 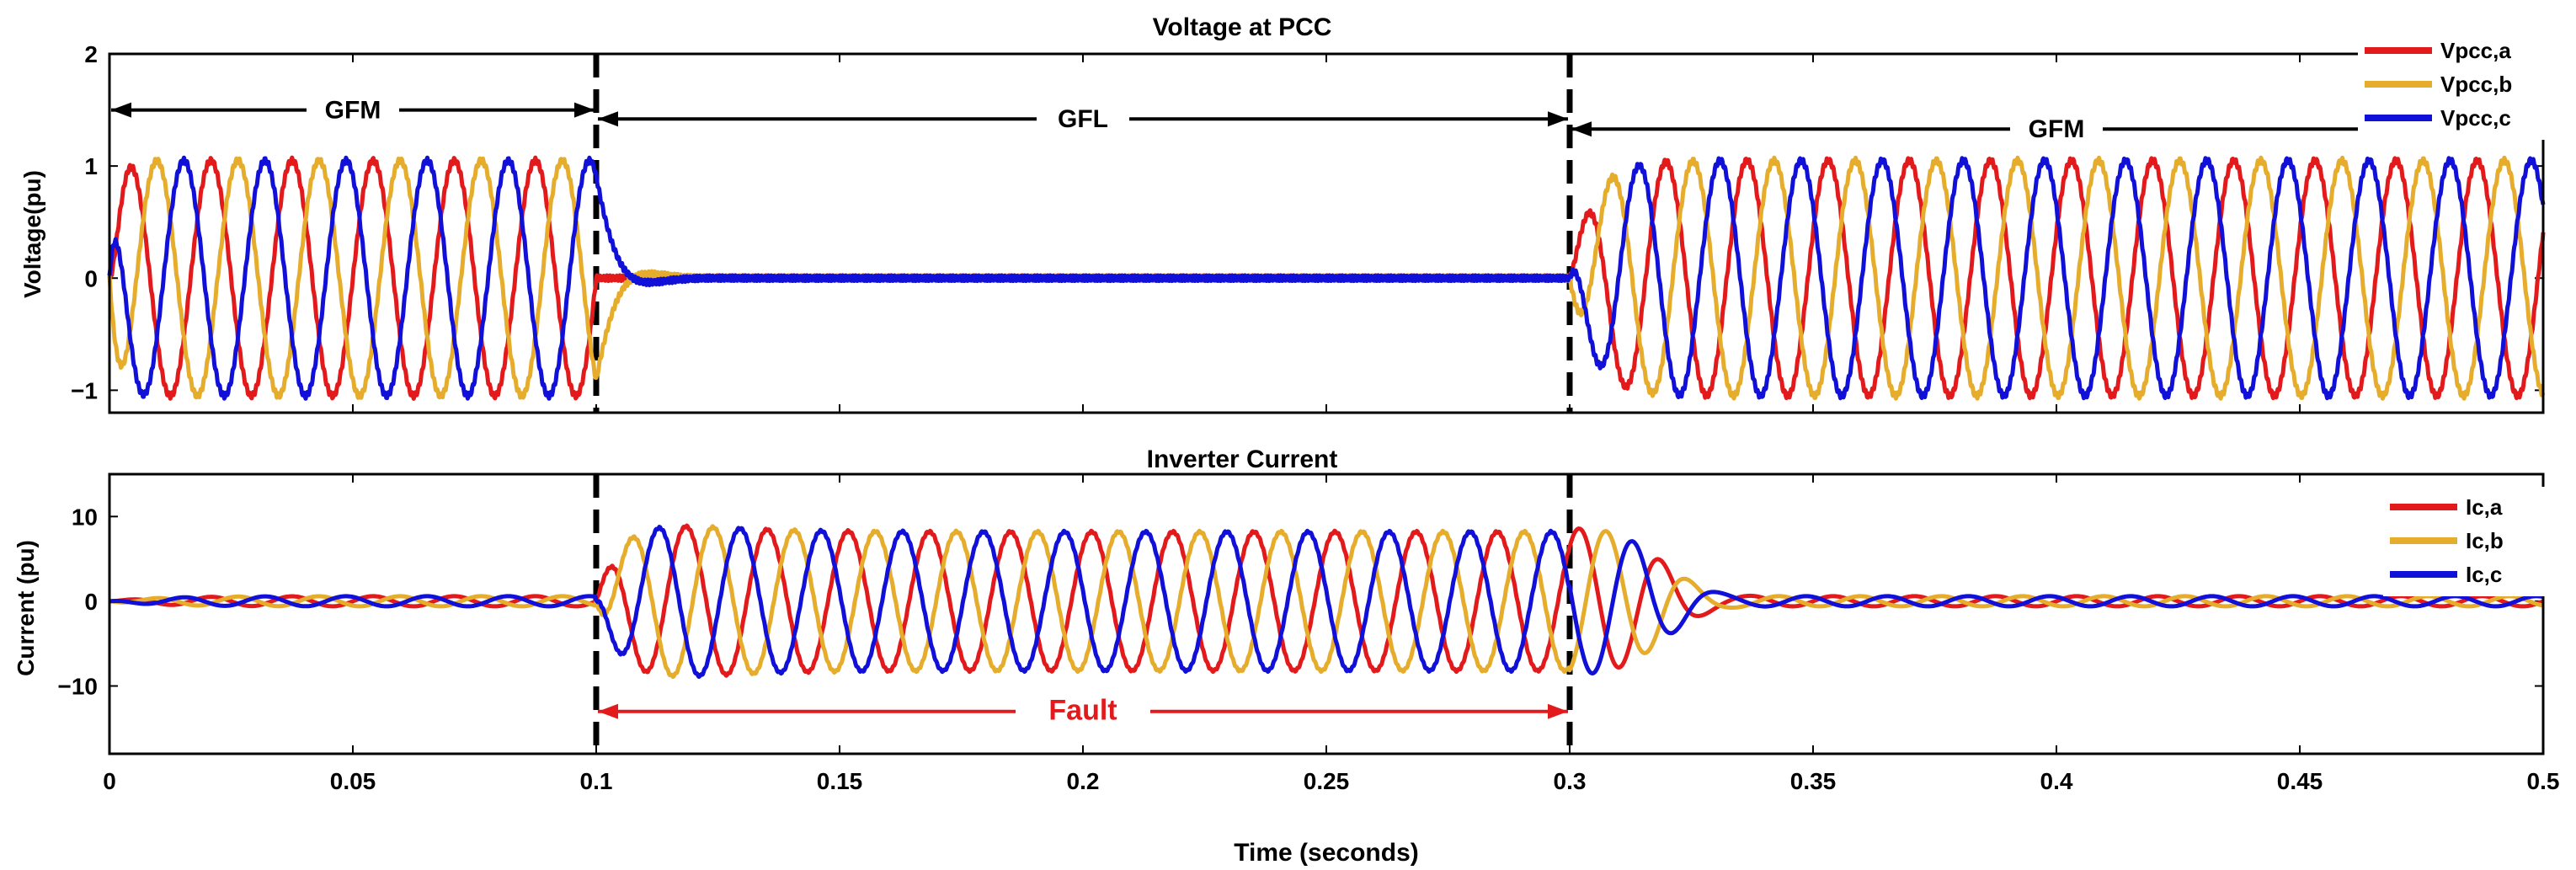 I want to click on x-tick-label: 0.35, so click(x=1813, y=781).